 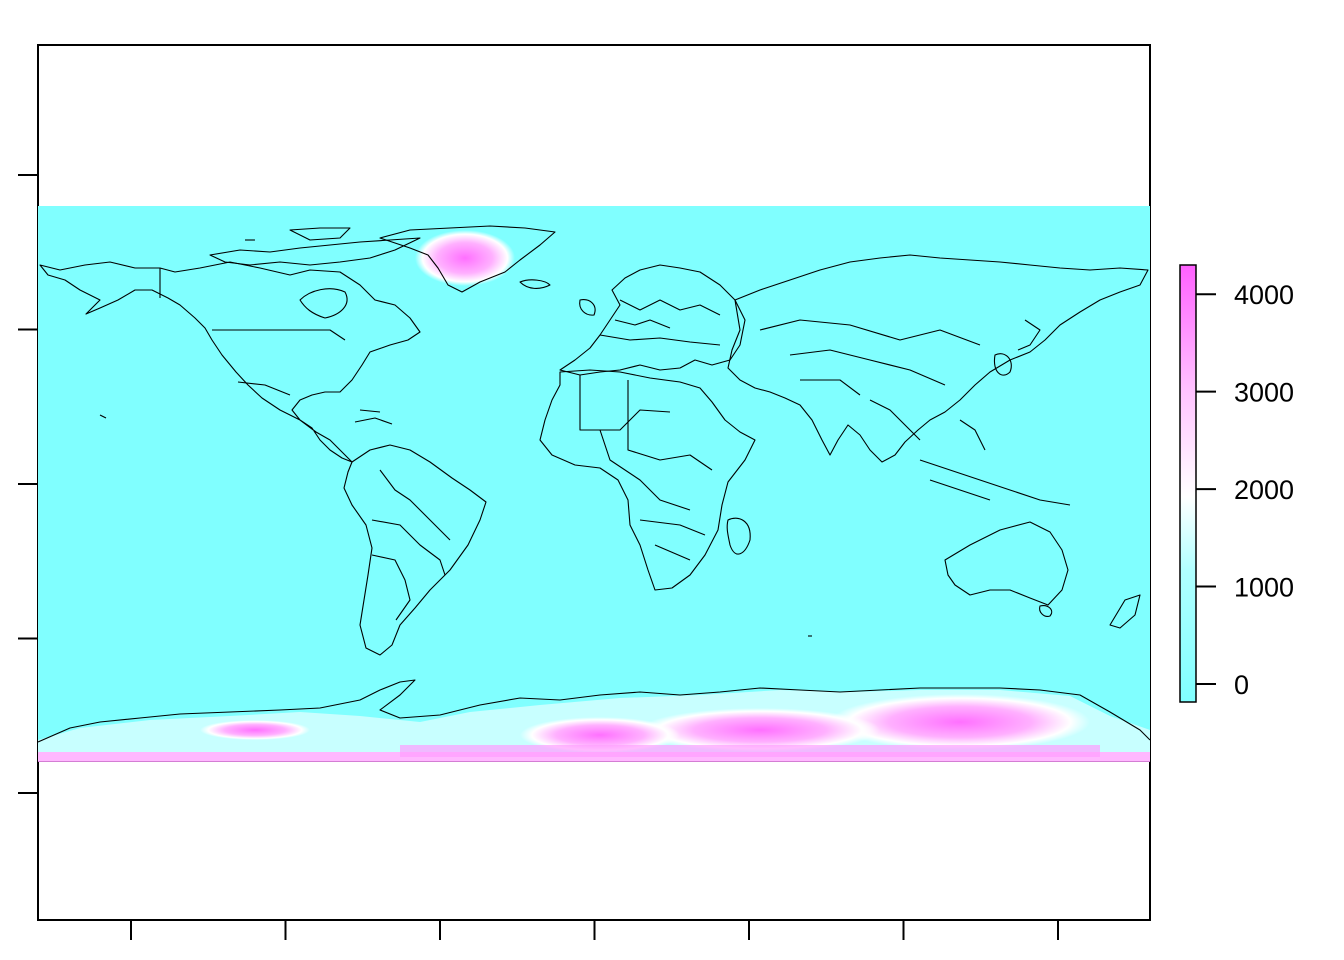 What do you see at coordinates (1264, 490) in the screenshot?
I see `colorbar-tick-label: 2000` at bounding box center [1264, 490].